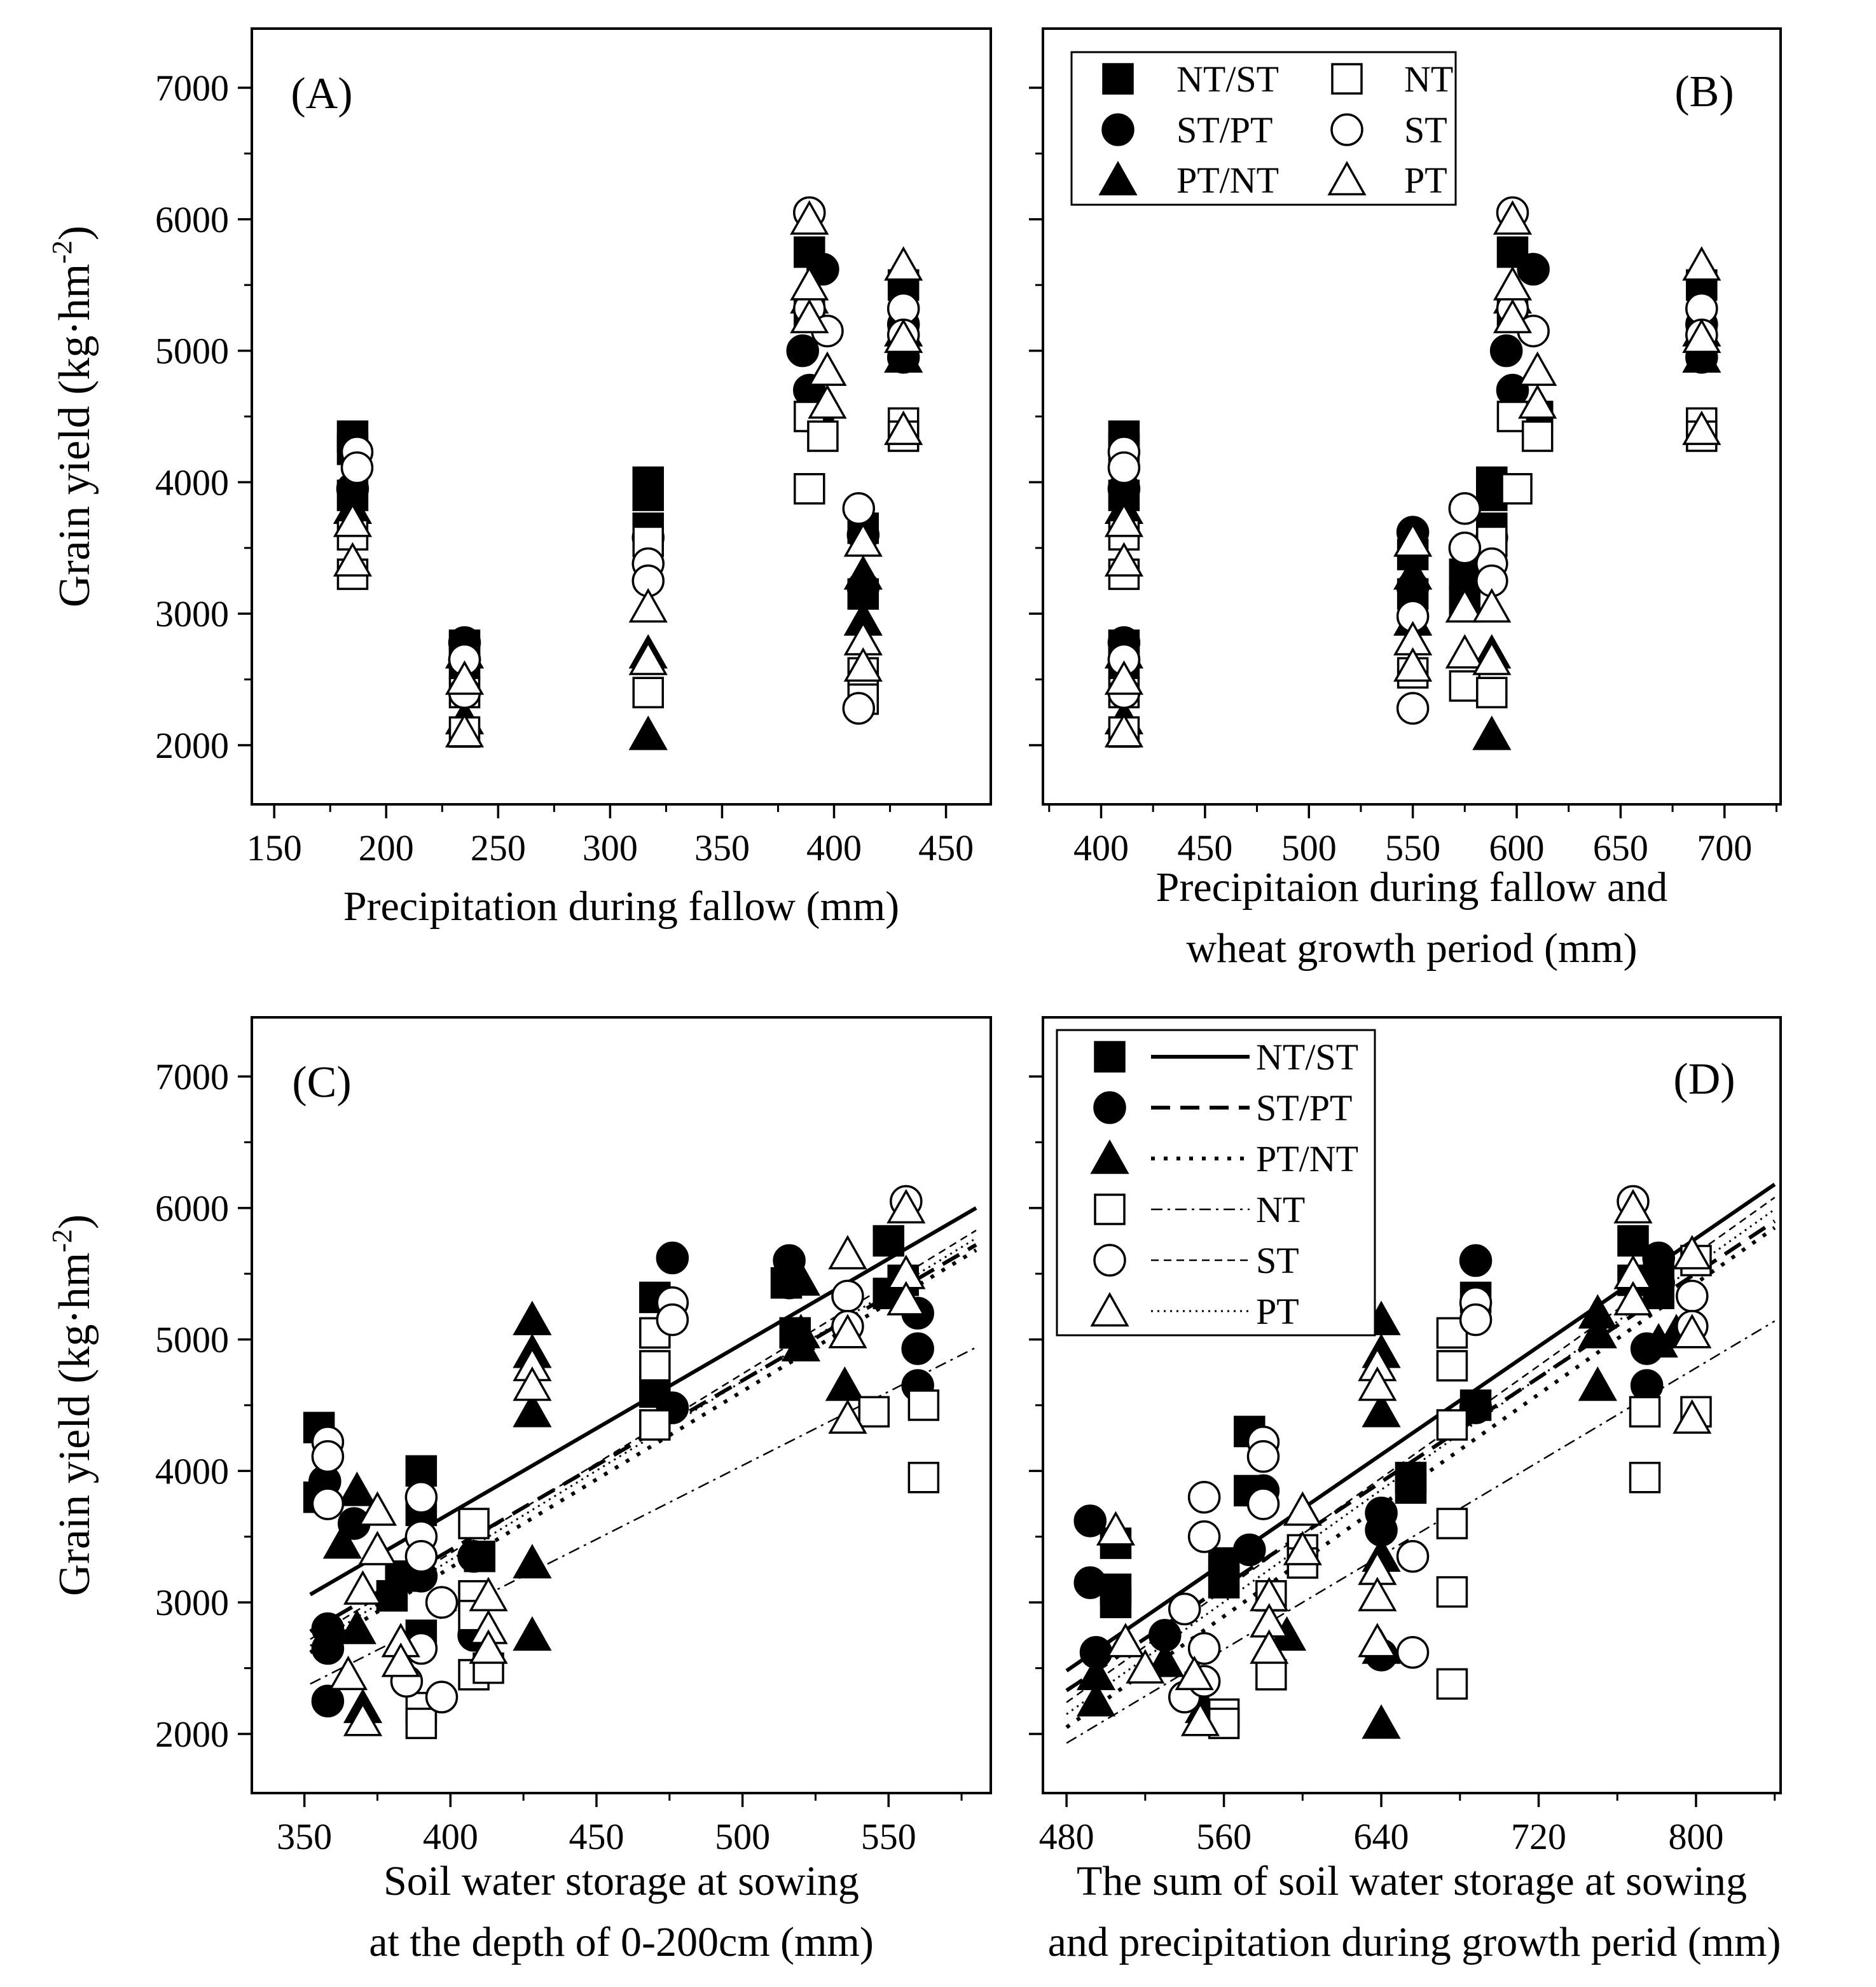 The image size is (1876, 1987). I want to click on legend-d: NT/ST ST/PT PT/NT NT ST PT, so click(1216, 1183).